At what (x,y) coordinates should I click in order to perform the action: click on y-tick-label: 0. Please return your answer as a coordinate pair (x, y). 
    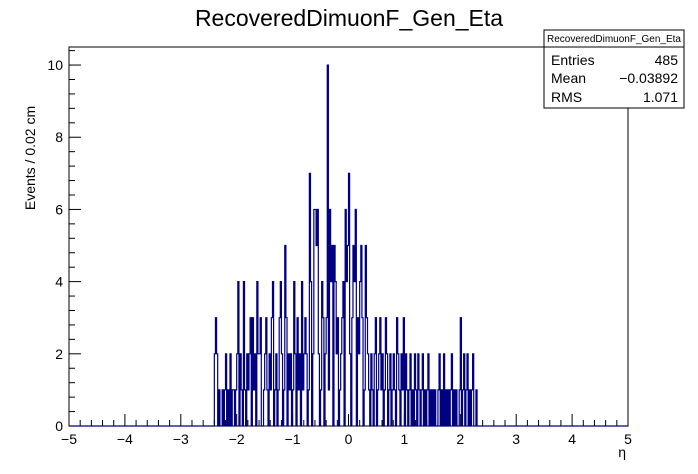
    Looking at the image, I should click on (59, 426).